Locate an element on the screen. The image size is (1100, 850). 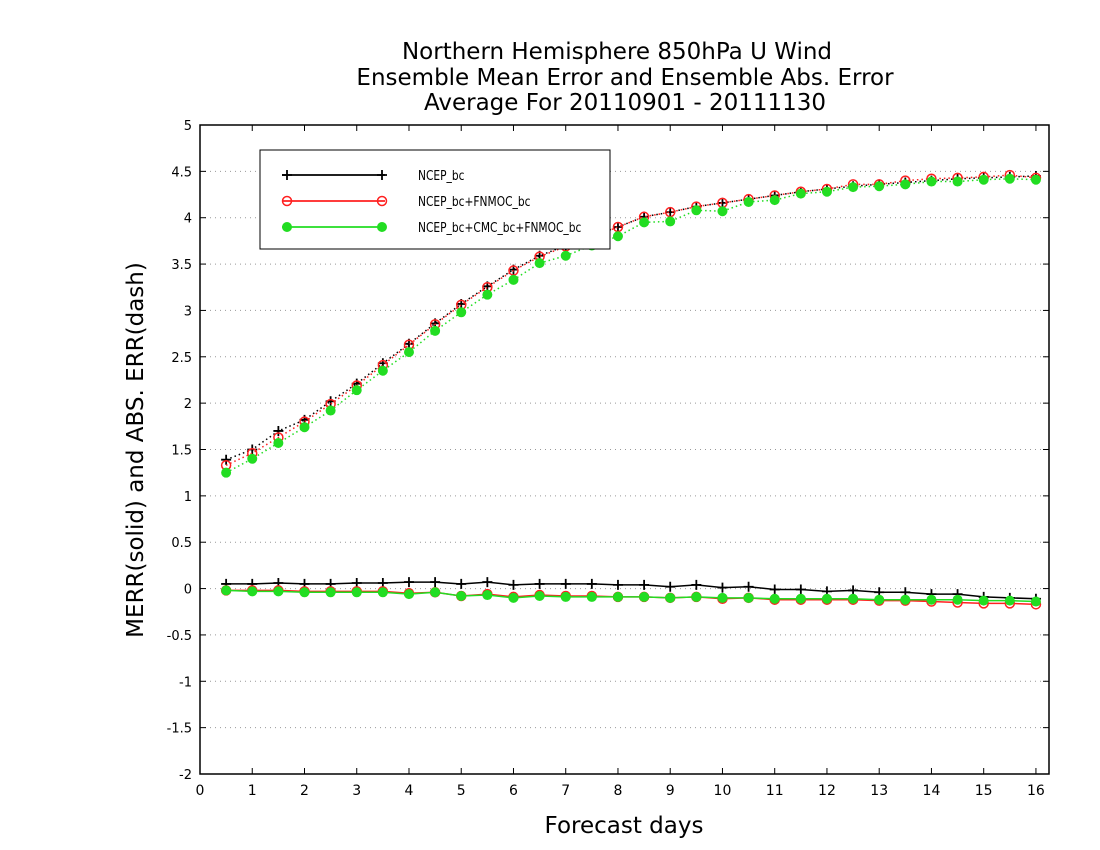
legend-entry-0: NCEP_bc is located at coordinates (373, 175).